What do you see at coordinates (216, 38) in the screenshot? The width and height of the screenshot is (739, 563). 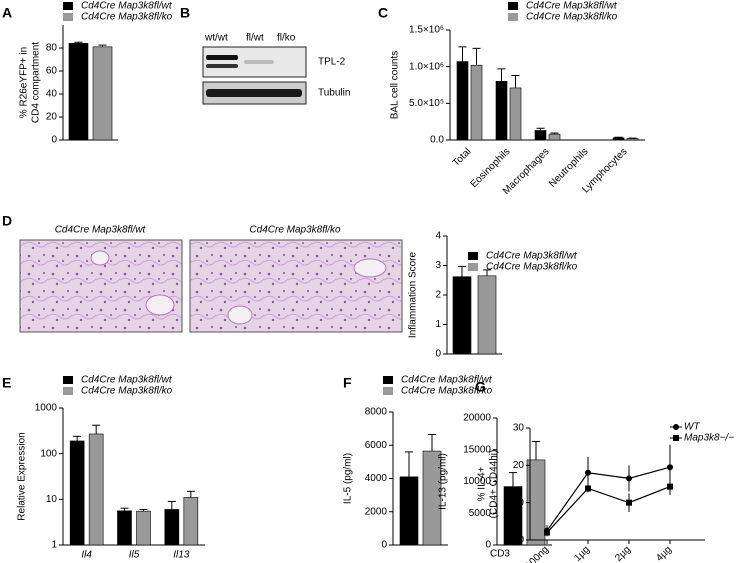 I see `lane-label: wt/wt` at bounding box center [216, 38].